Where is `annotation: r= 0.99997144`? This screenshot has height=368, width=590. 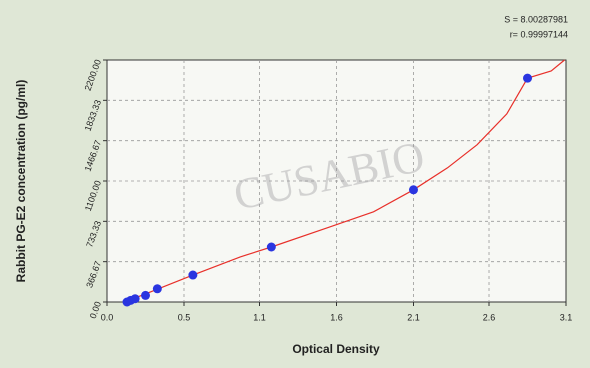 annotation: r= 0.99997144 is located at coordinates (539, 34).